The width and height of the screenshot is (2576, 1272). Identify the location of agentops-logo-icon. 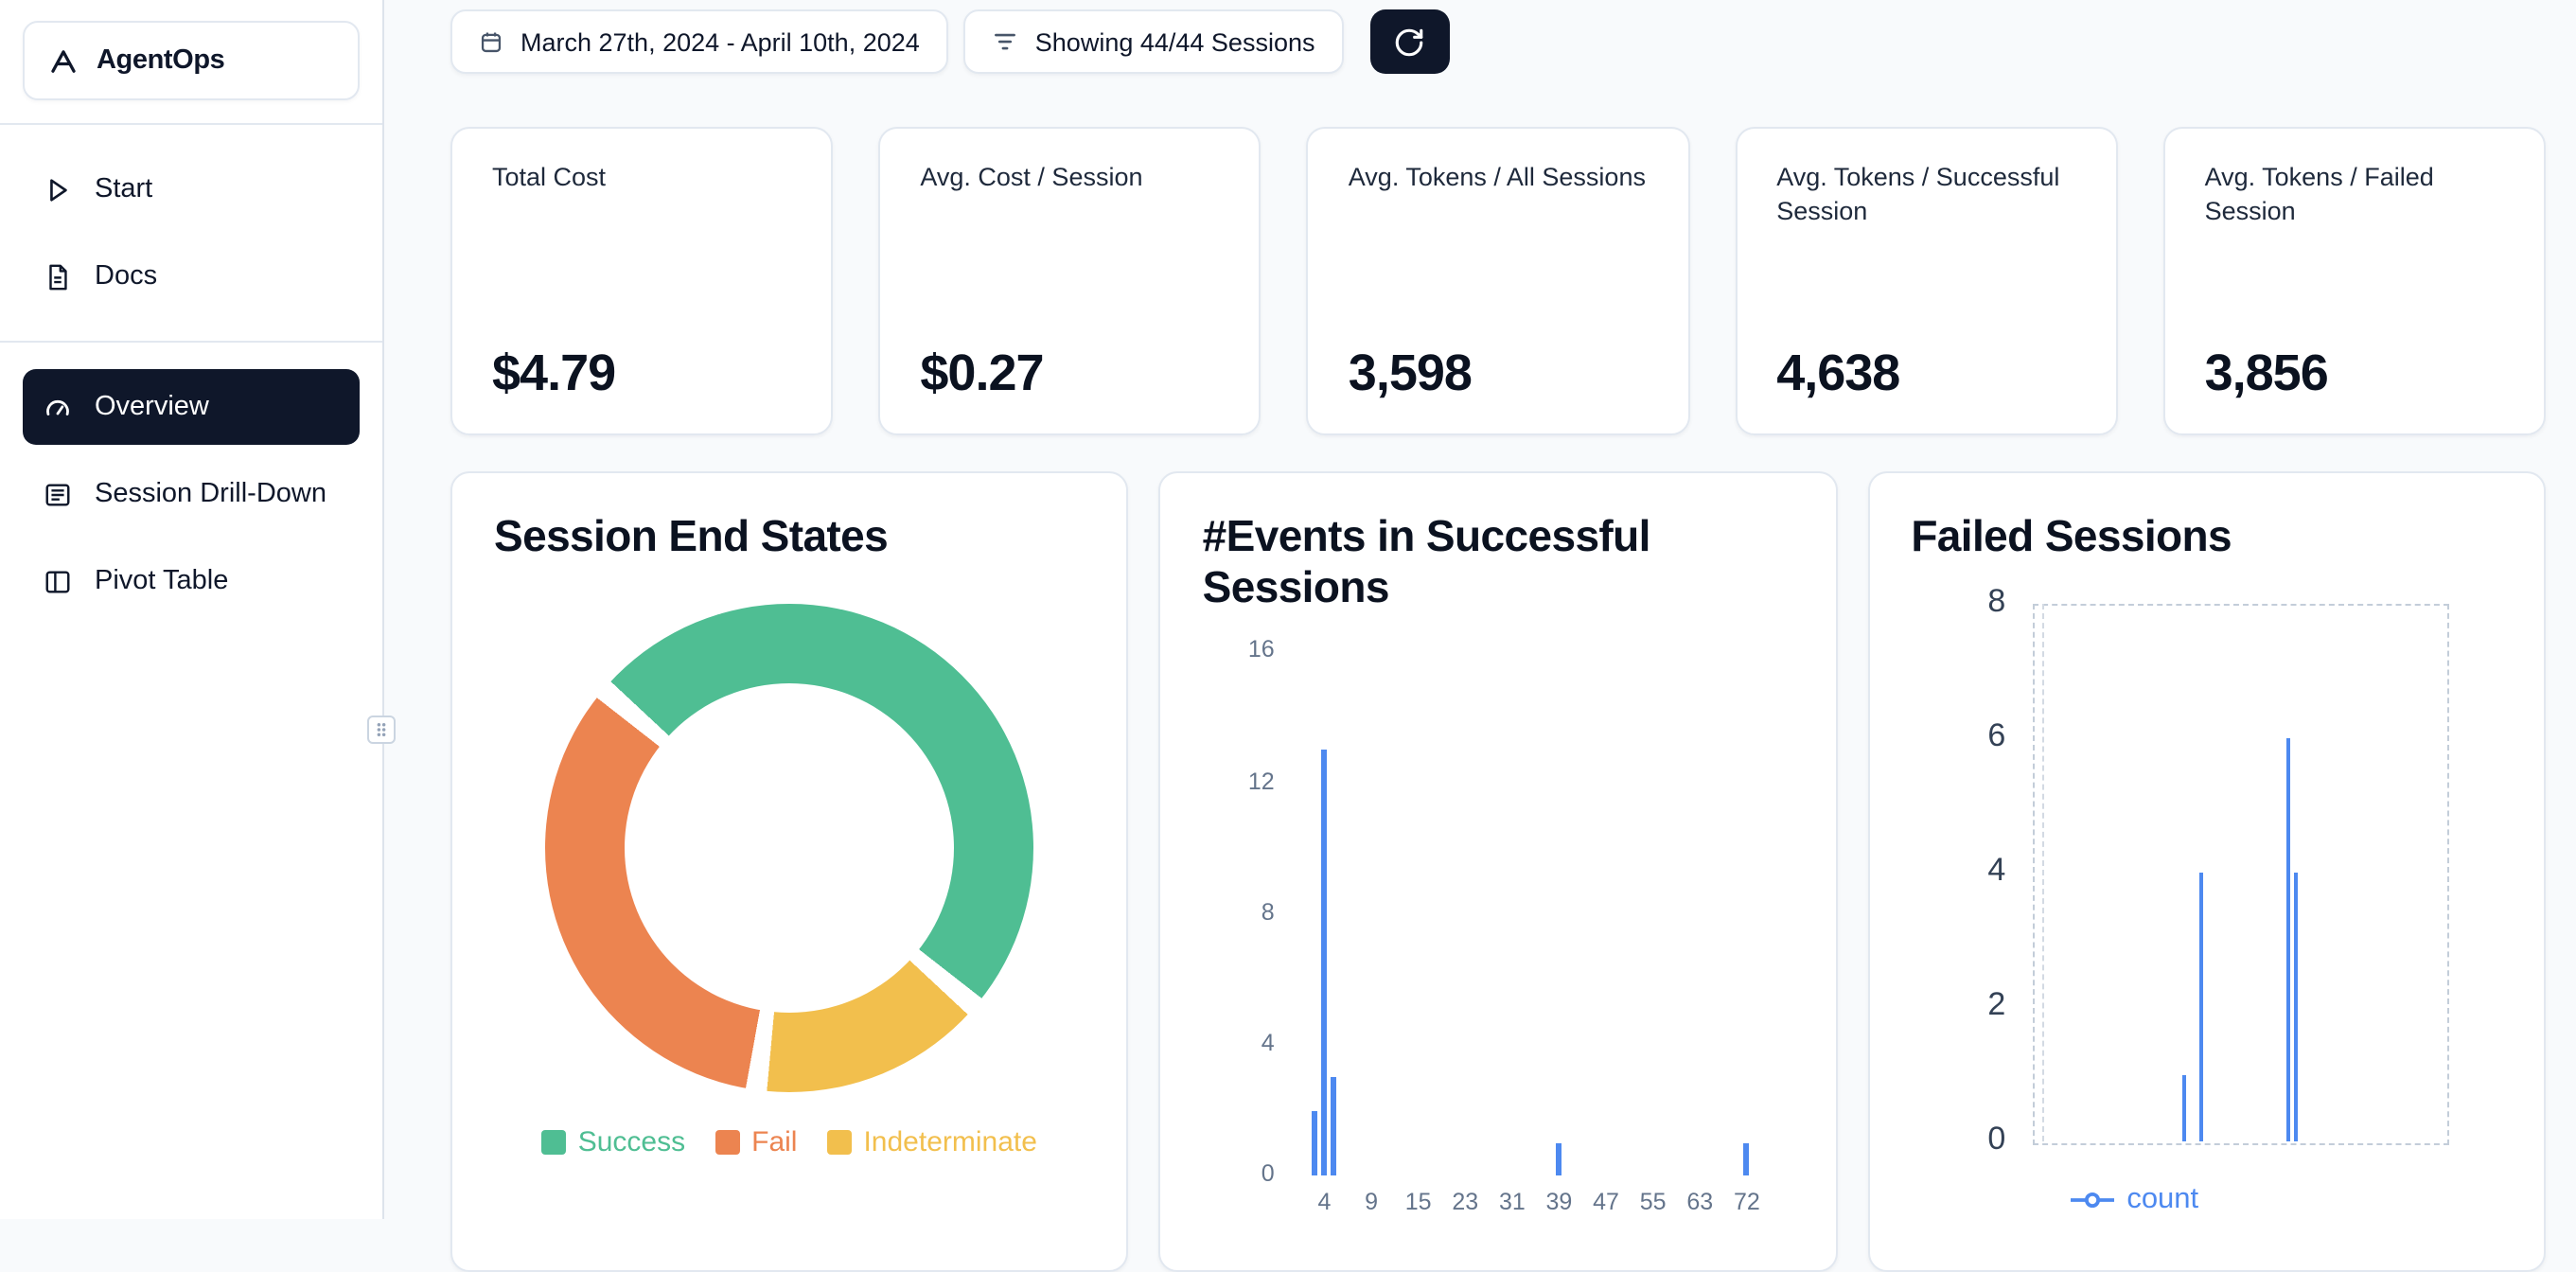
(63, 61).